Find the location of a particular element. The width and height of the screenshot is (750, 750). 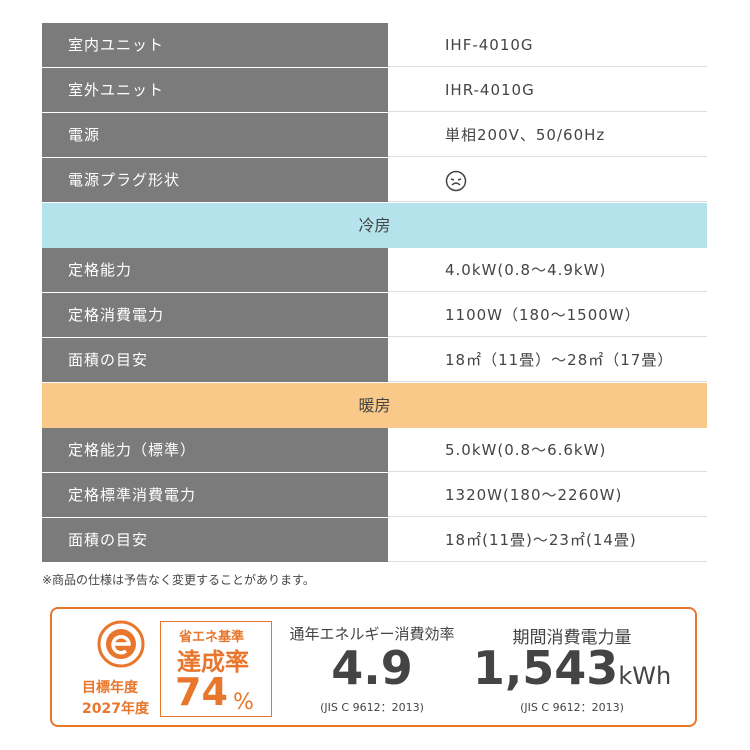

spec-value: 18㎡（11畳）～28㎡（17畳） is located at coordinates (547, 360).